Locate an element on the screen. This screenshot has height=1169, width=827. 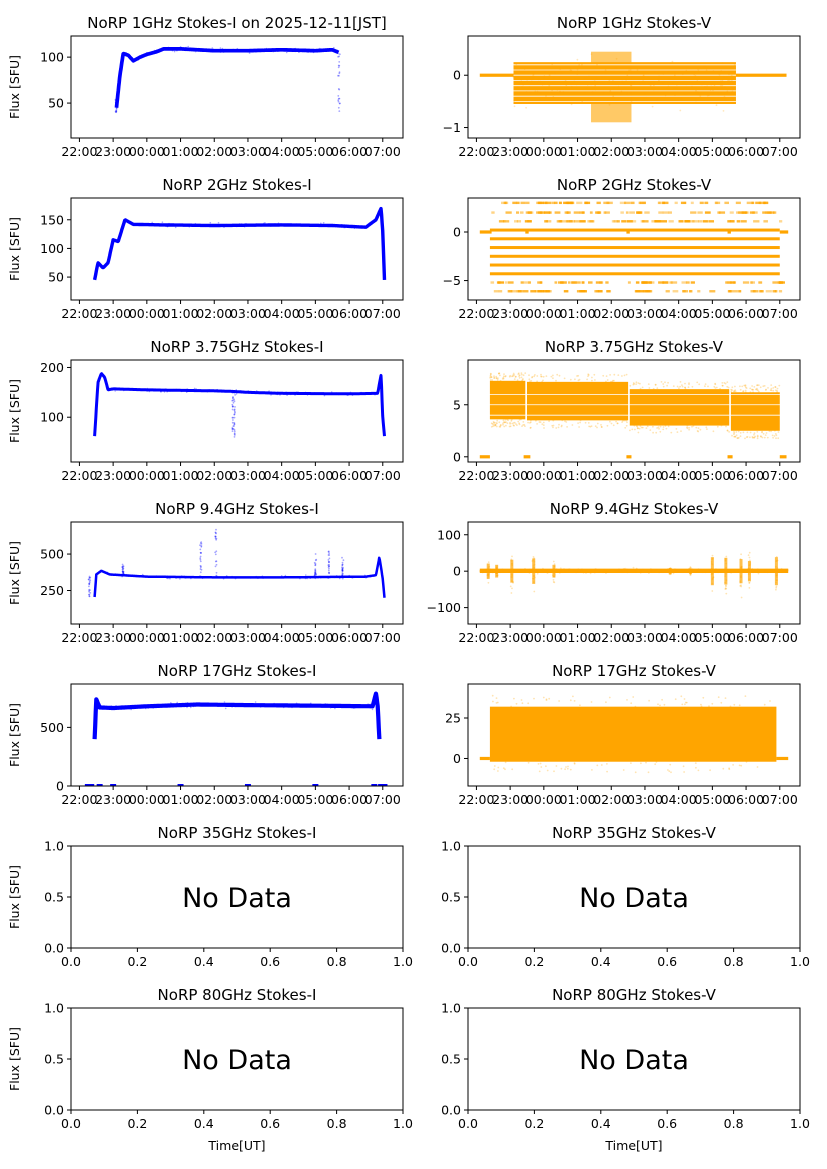
y-tick-label: 100 is located at coordinates (449, 534).